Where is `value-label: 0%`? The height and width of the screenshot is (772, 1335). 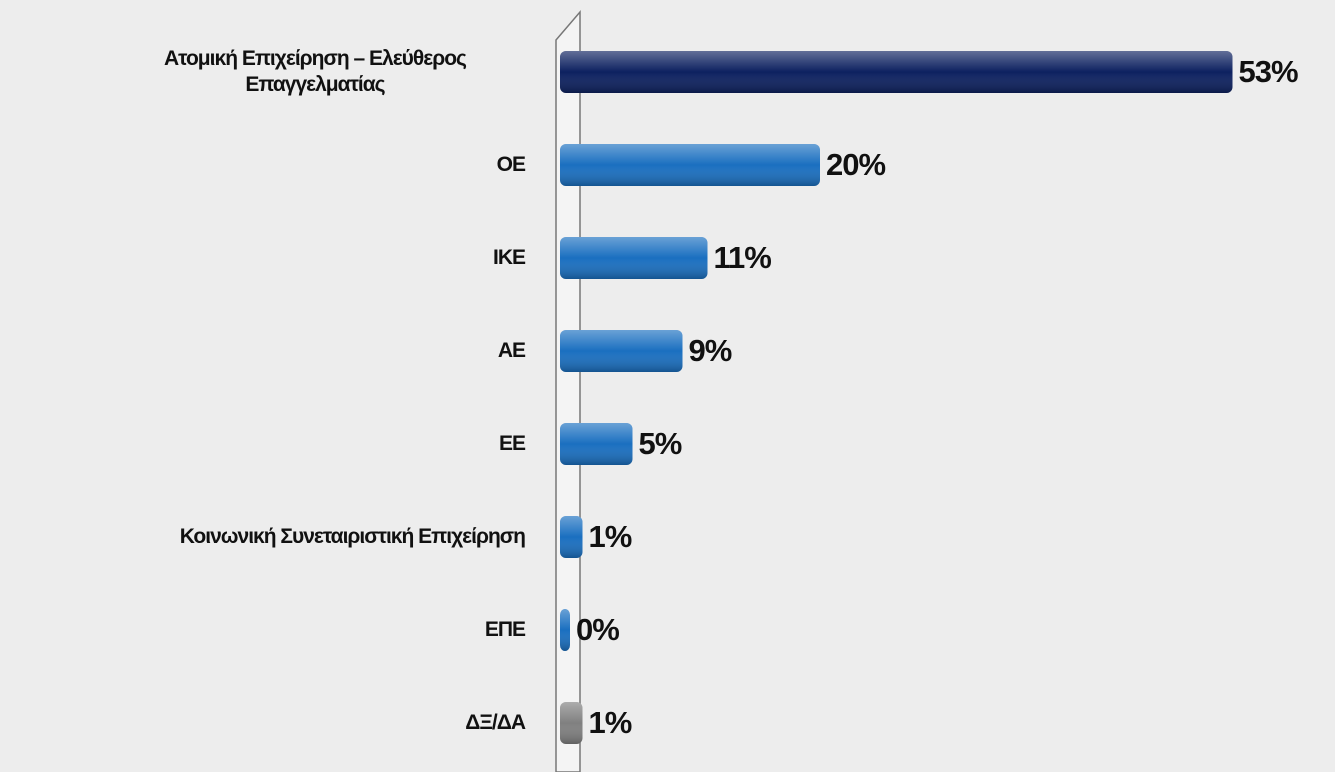
value-label: 0% is located at coordinates (597, 629).